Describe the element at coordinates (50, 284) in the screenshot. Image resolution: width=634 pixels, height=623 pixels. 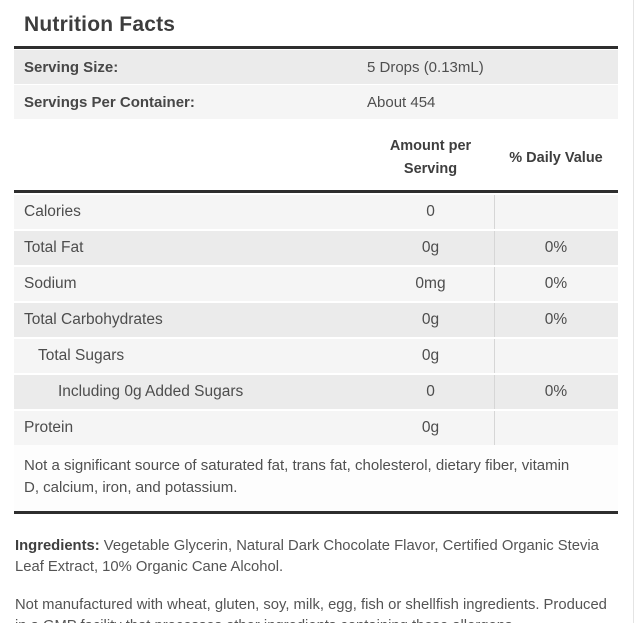
I see `nutrient-name: Sodium` at that location.